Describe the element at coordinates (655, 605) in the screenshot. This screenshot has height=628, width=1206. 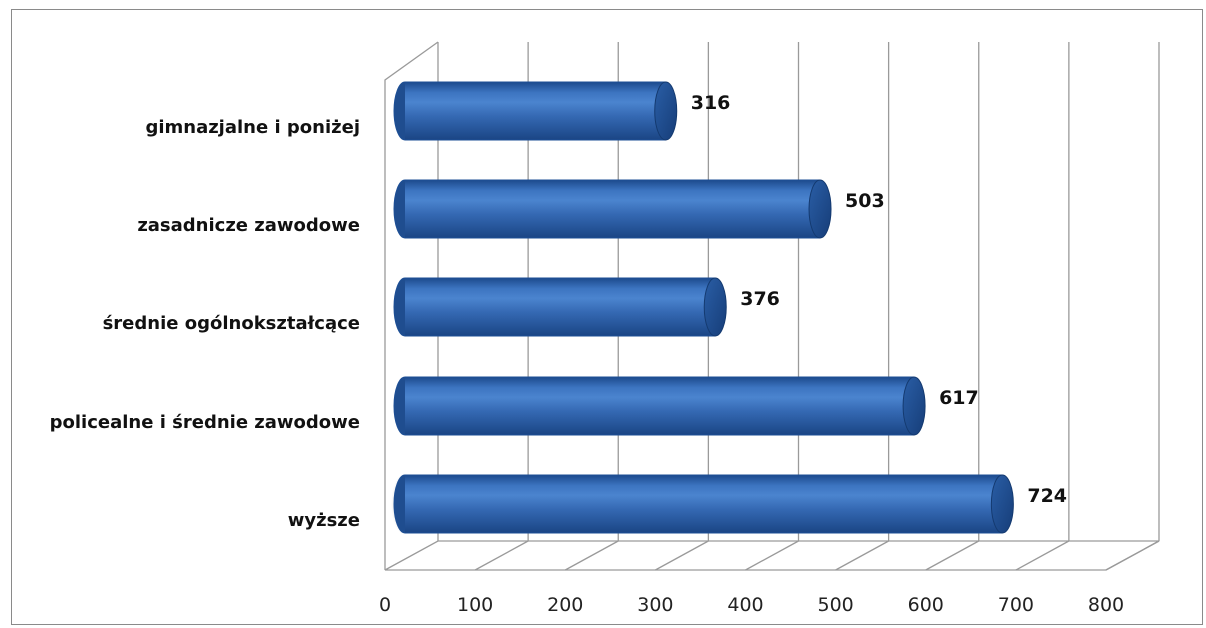
I see `tick-label: 300` at that location.